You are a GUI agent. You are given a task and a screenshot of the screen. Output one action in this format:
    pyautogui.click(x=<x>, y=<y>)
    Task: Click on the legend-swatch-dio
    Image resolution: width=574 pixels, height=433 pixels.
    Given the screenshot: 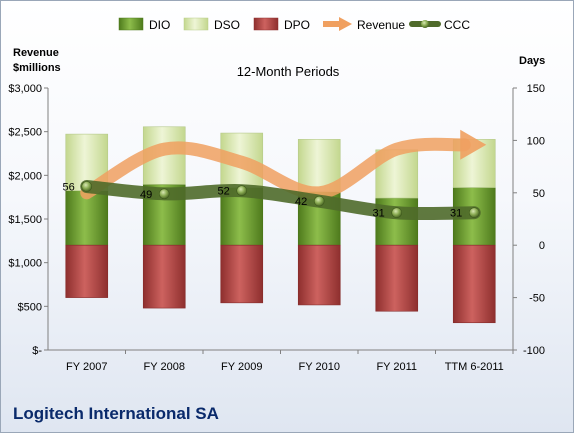 What is the action you would take?
    pyautogui.click(x=131, y=24)
    